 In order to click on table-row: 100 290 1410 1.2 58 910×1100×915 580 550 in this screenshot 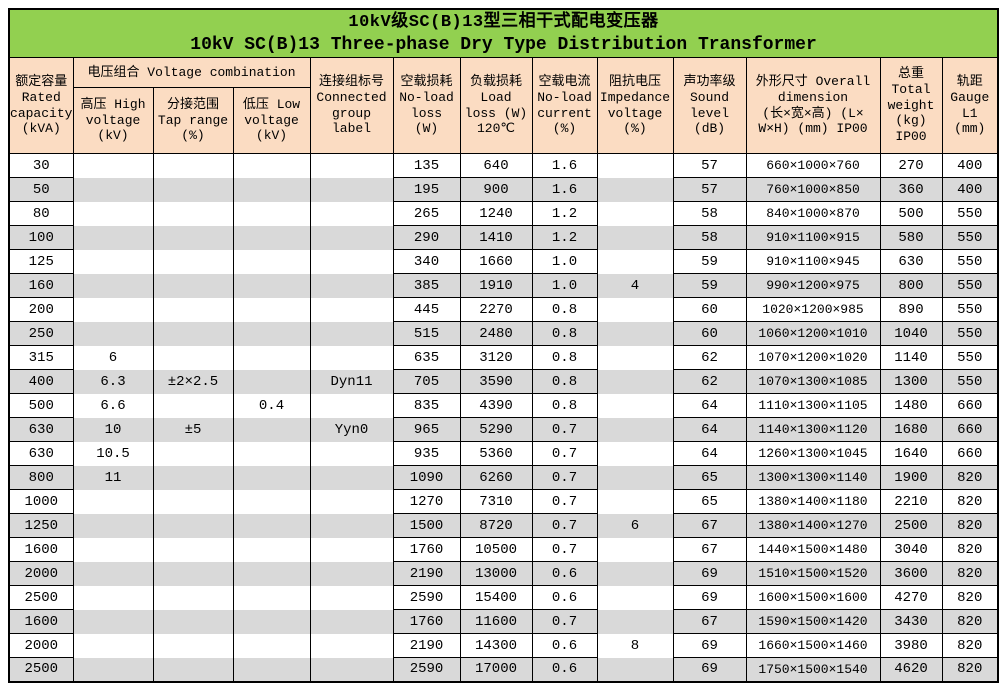, I will do `click(503, 237)`.